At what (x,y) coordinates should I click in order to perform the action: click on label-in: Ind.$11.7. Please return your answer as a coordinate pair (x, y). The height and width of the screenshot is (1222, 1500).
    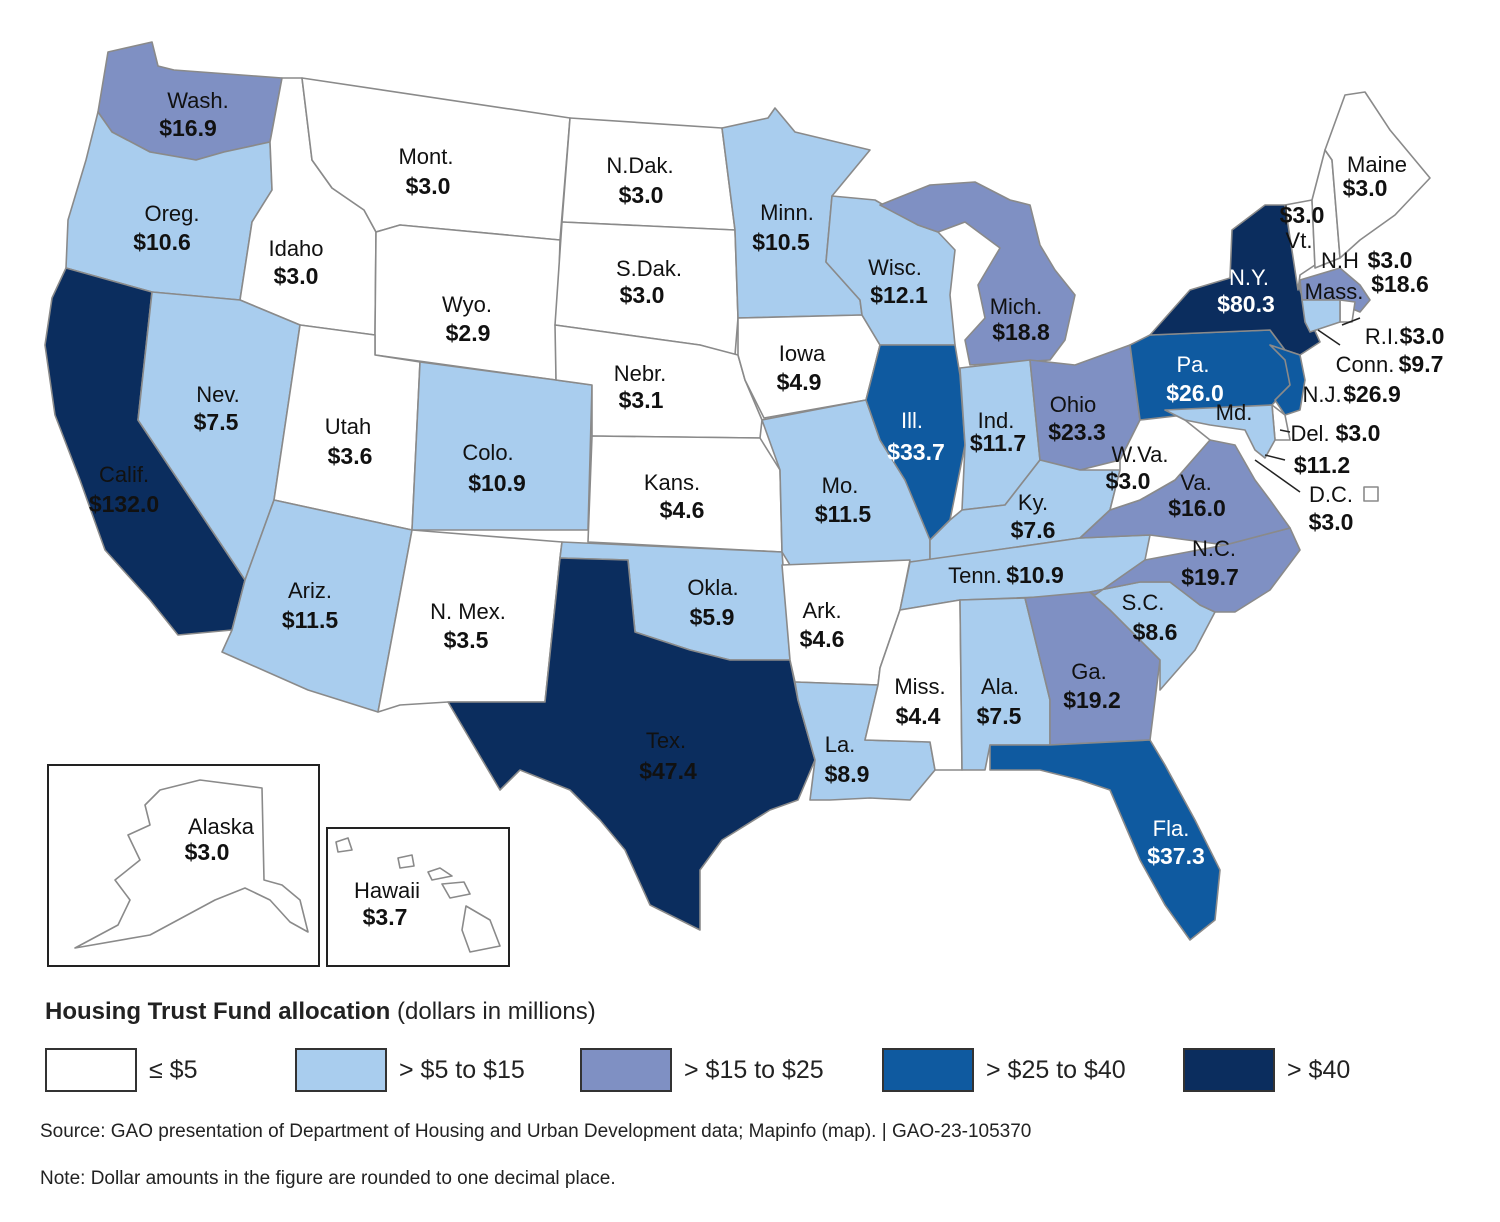
    Looking at the image, I should click on (998, 432).